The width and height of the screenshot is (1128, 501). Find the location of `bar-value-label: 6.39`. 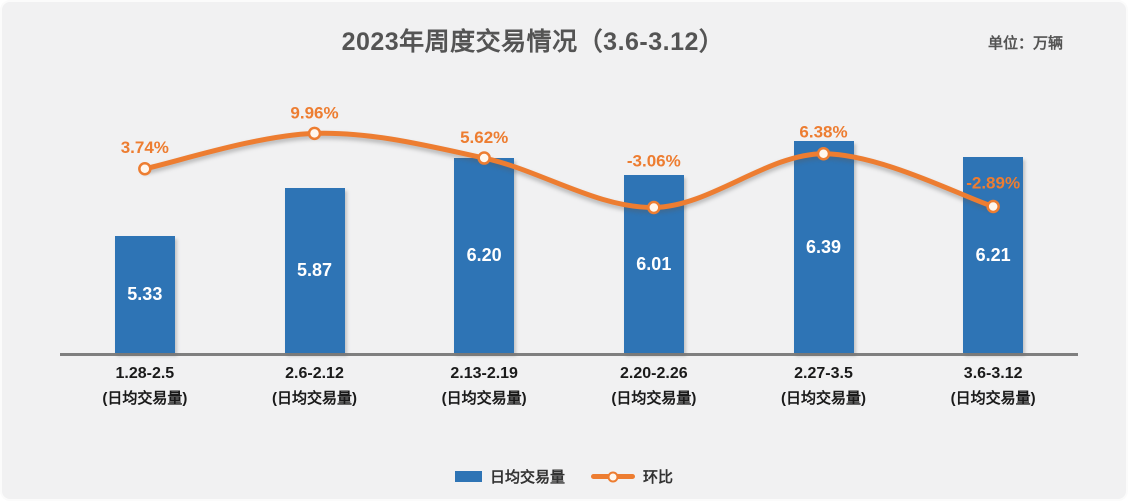

bar-value-label: 6.39 is located at coordinates (823, 246).